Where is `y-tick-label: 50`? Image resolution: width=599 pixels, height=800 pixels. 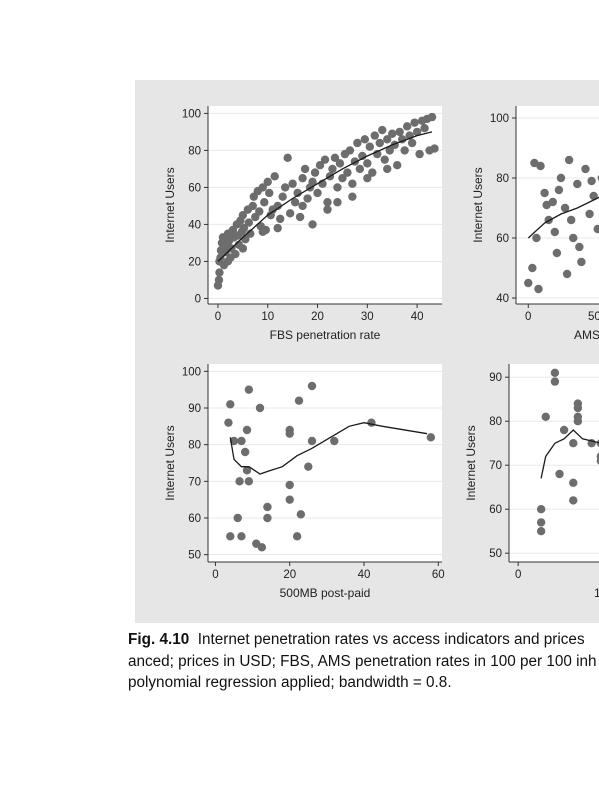 y-tick-label: 50 is located at coordinates (495, 554).